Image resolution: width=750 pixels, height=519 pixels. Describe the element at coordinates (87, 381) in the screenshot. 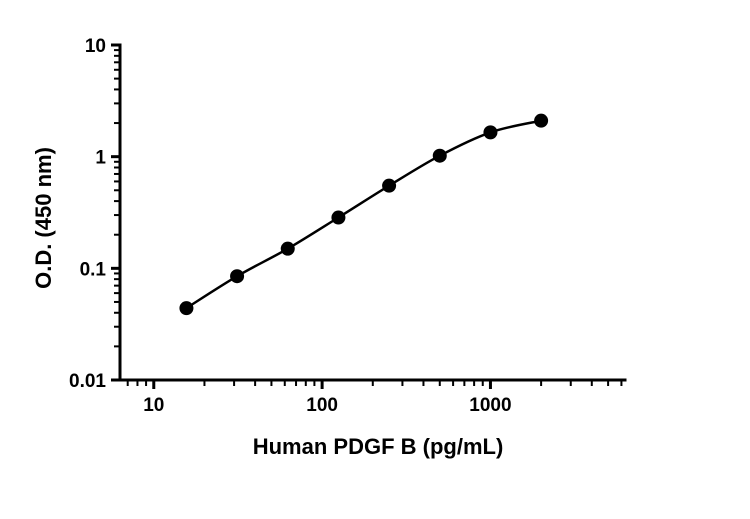

I see `y-tick-label: 0.01` at that location.